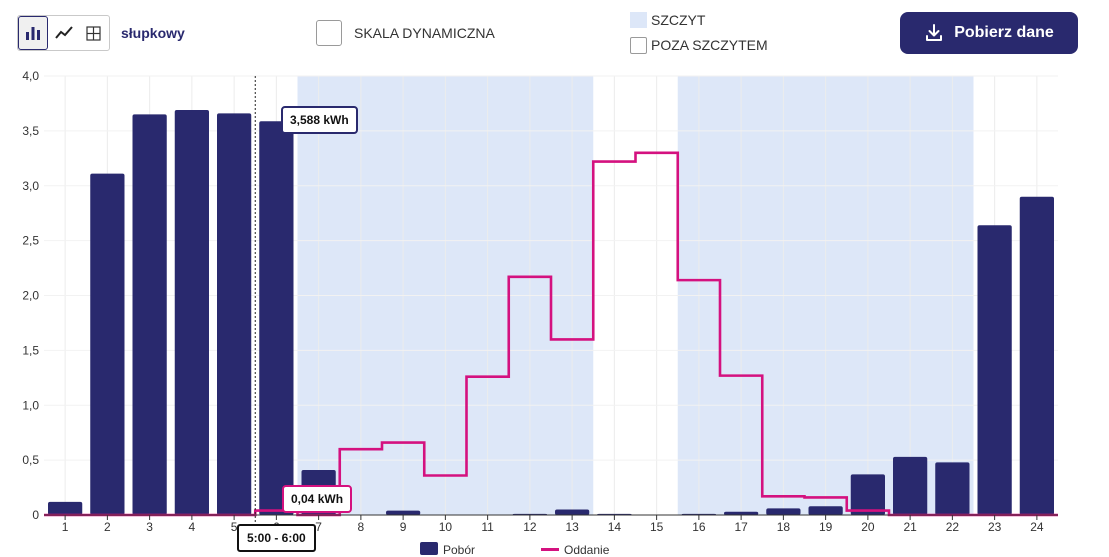  I want to click on chart-type-switch, so click(63, 33).